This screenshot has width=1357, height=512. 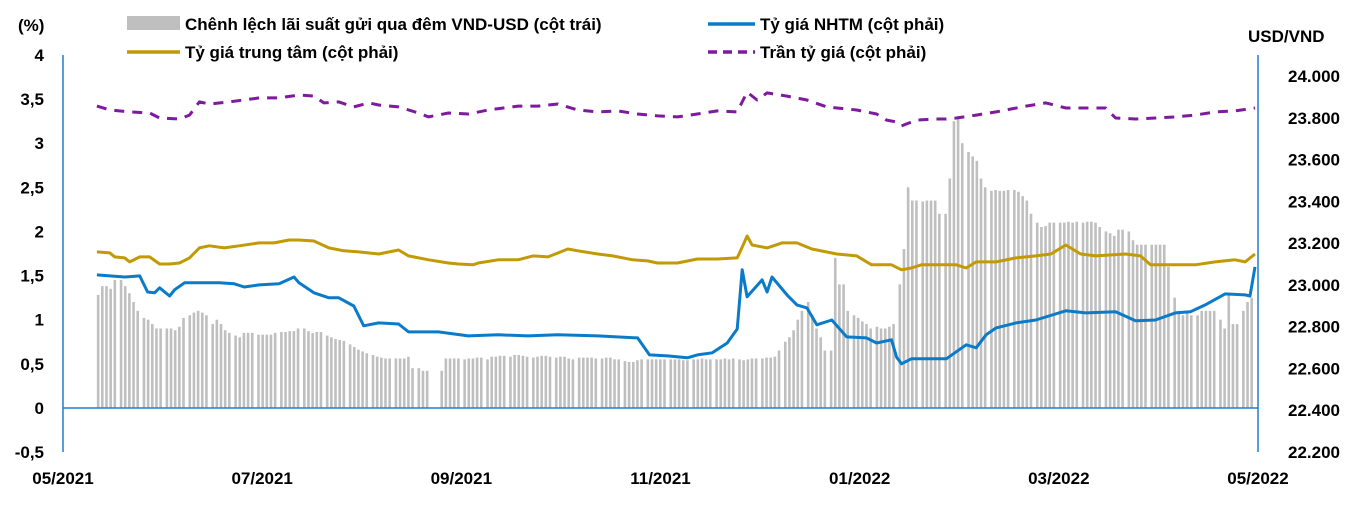 What do you see at coordinates (39, 143) in the screenshot?
I see `left-tick-label: 3` at bounding box center [39, 143].